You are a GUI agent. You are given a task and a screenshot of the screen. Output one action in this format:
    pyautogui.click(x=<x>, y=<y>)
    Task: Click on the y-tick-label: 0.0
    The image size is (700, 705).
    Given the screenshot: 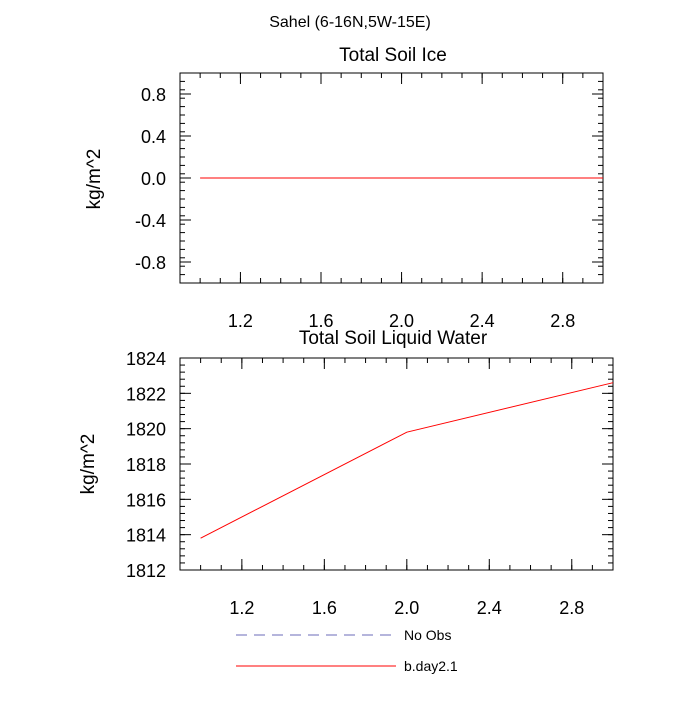 What is the action you would take?
    pyautogui.click(x=153, y=179)
    